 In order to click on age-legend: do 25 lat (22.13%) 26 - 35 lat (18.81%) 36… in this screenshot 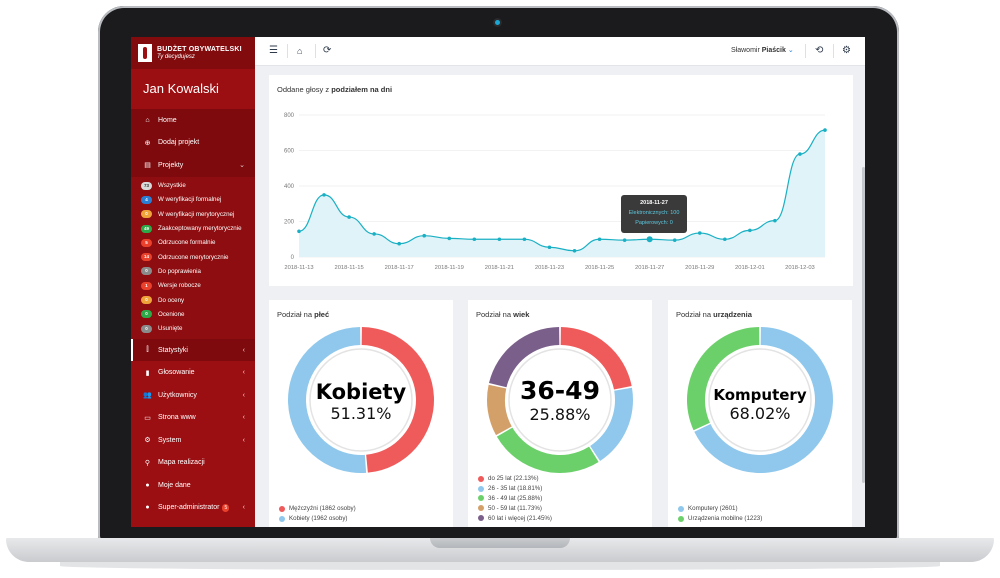, I will do `click(515, 498)`.